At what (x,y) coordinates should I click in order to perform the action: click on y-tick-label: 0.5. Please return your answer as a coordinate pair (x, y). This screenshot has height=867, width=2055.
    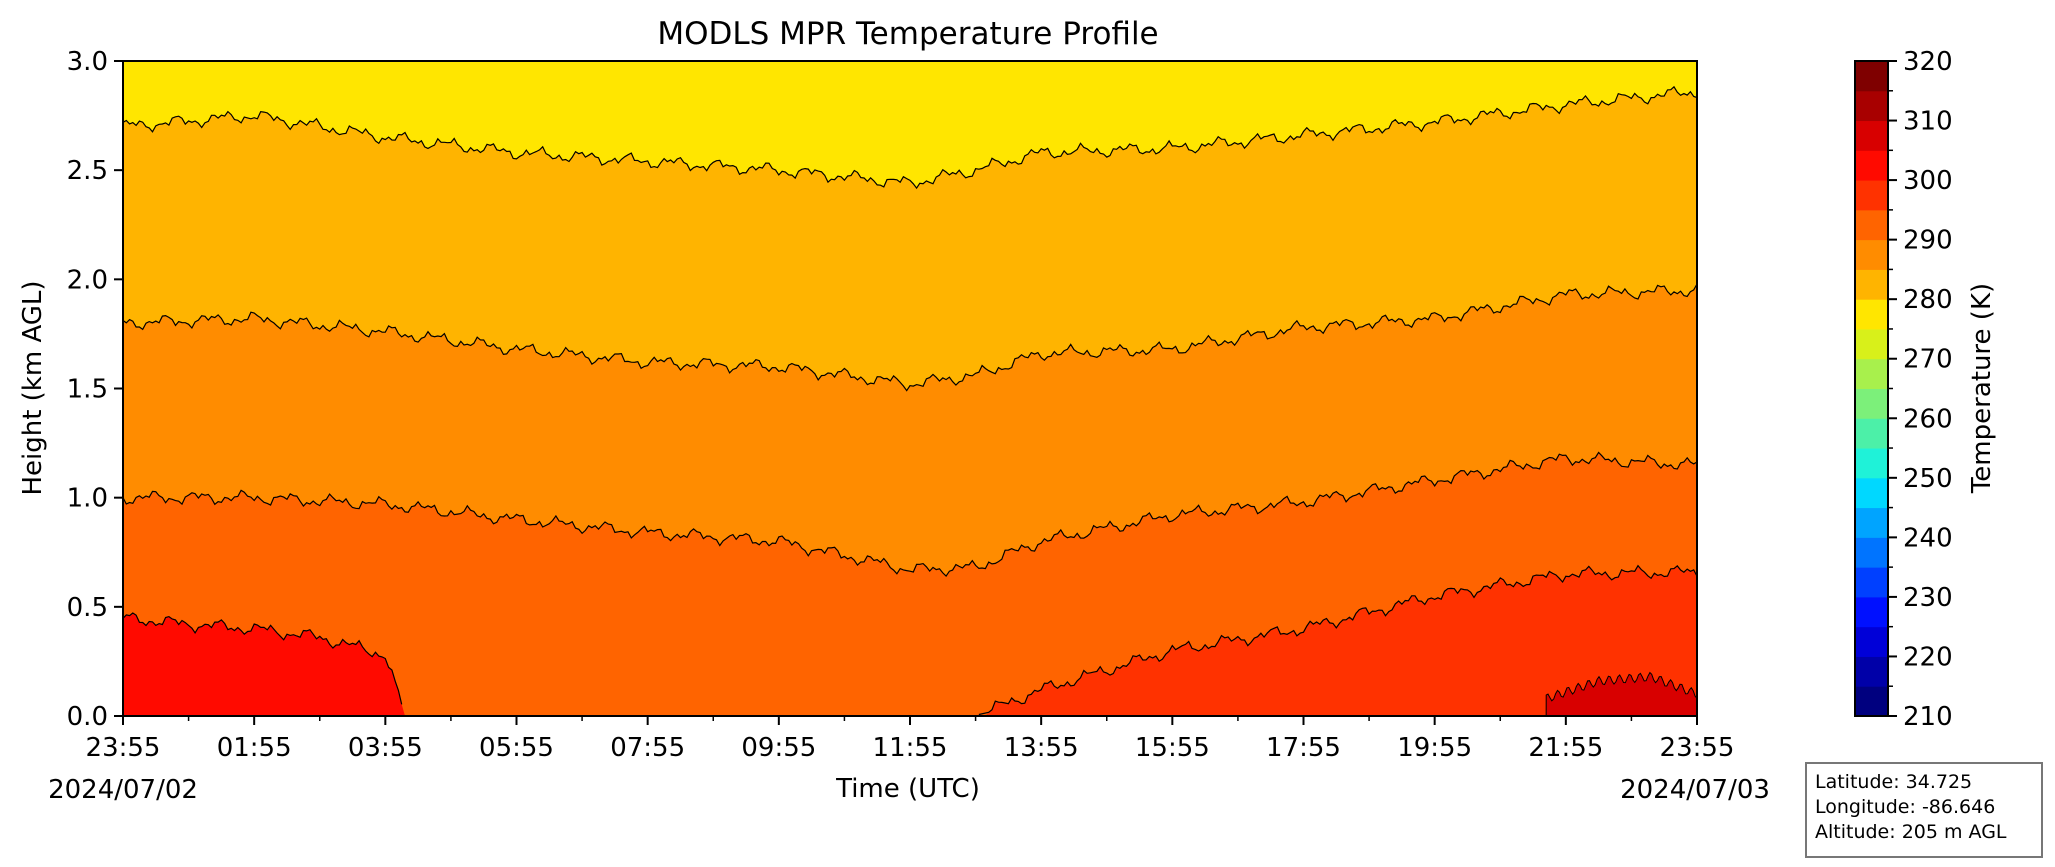
    Looking at the image, I should click on (87, 608).